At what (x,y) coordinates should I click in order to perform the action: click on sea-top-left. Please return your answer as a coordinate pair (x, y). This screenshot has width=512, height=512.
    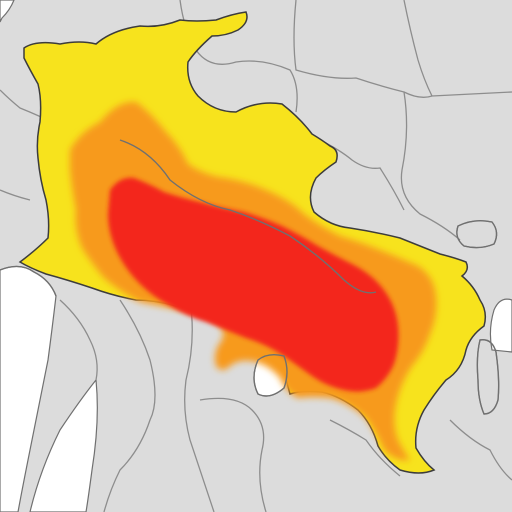
    Looking at the image, I should click on (7, 11).